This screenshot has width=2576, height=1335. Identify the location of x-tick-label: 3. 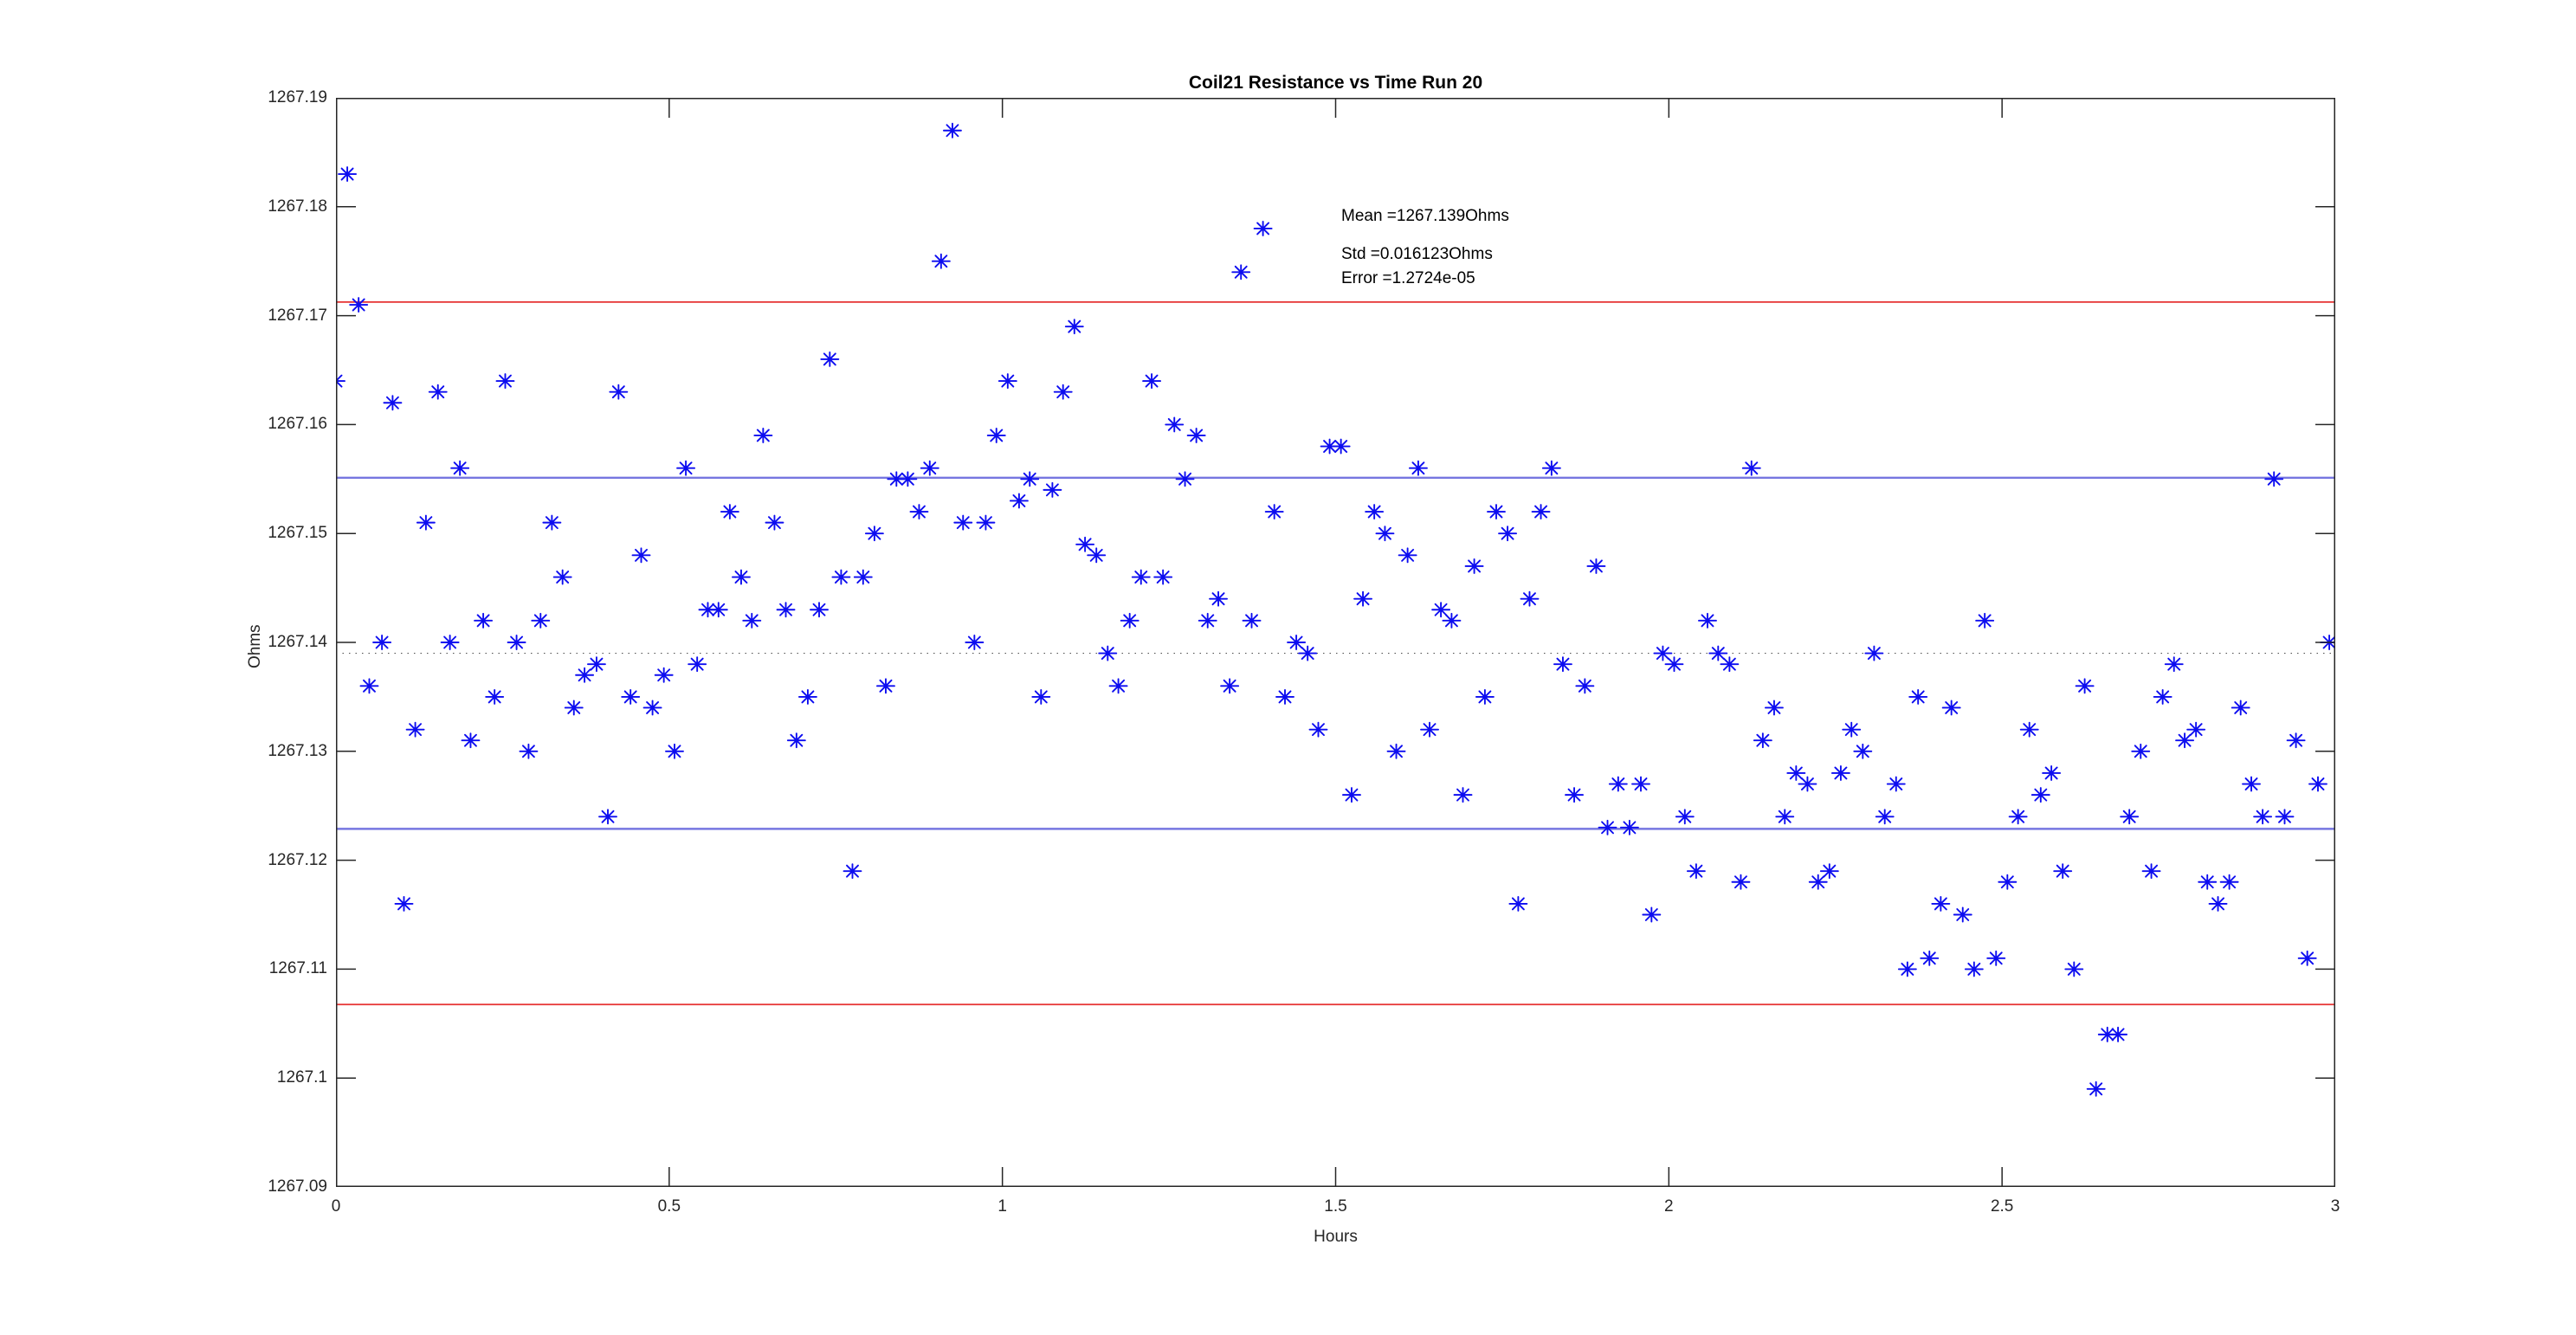
(2335, 1207).